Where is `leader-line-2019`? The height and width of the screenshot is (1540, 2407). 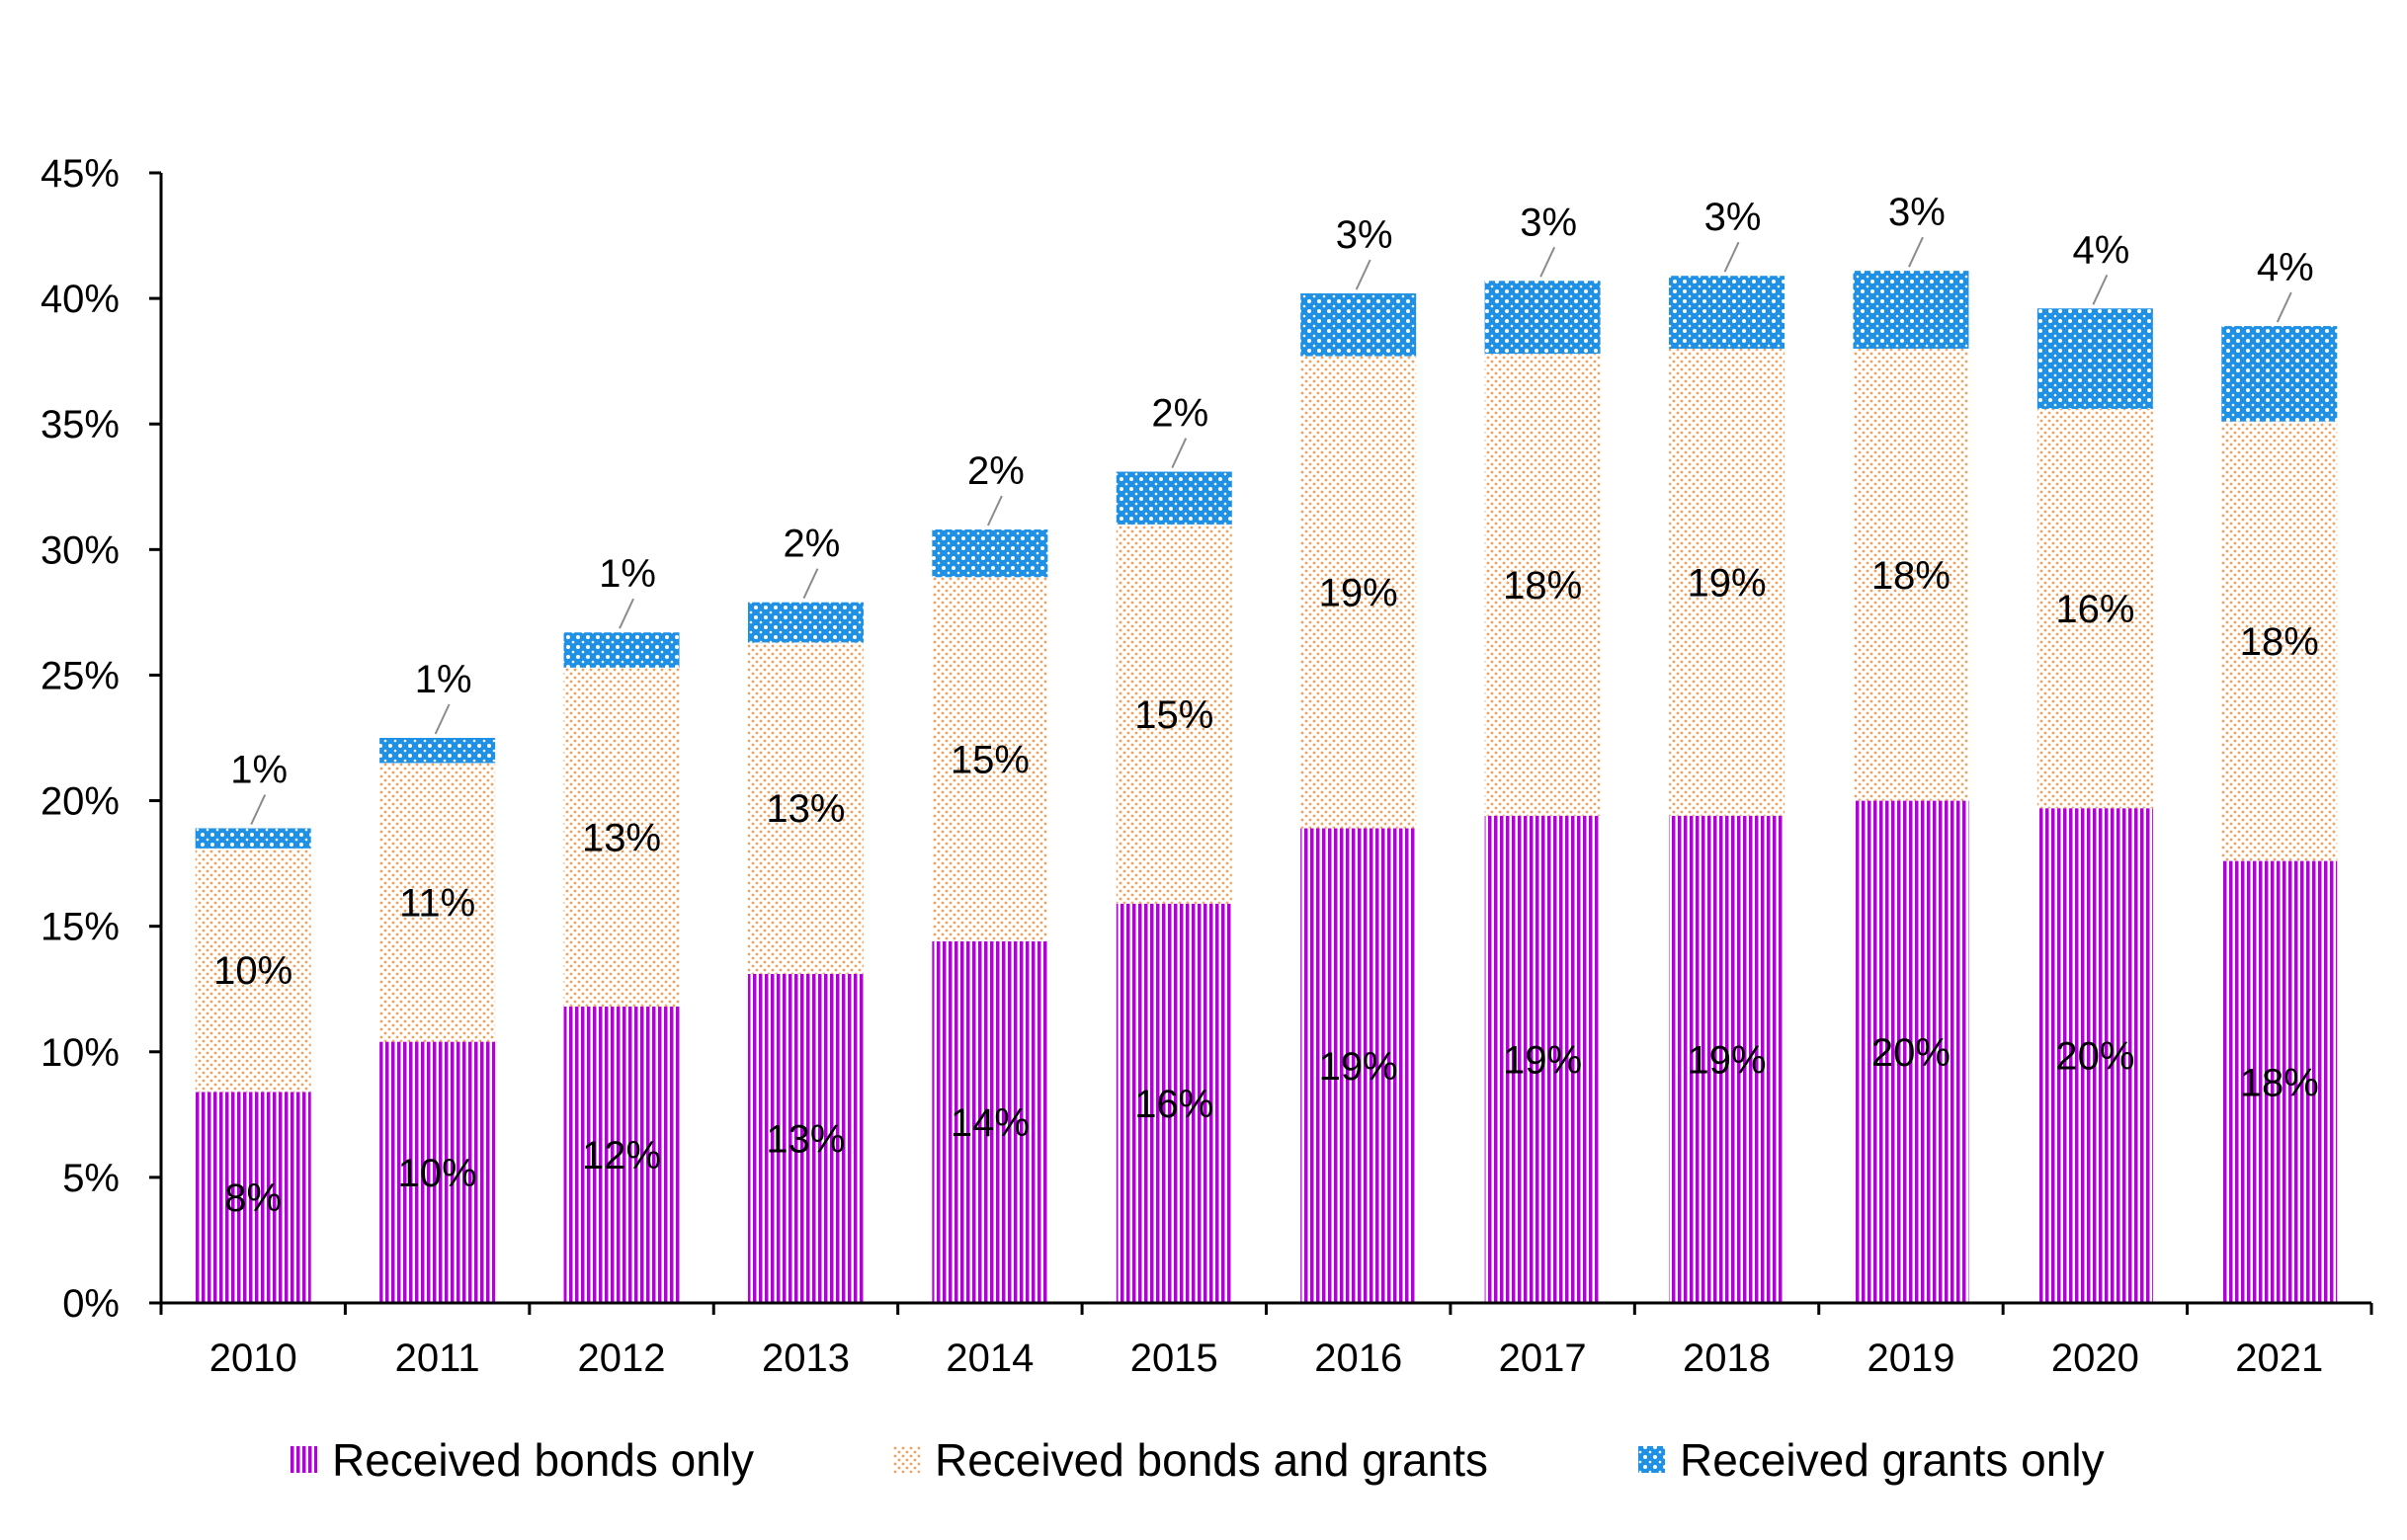
leader-line-2019 is located at coordinates (1916, 252).